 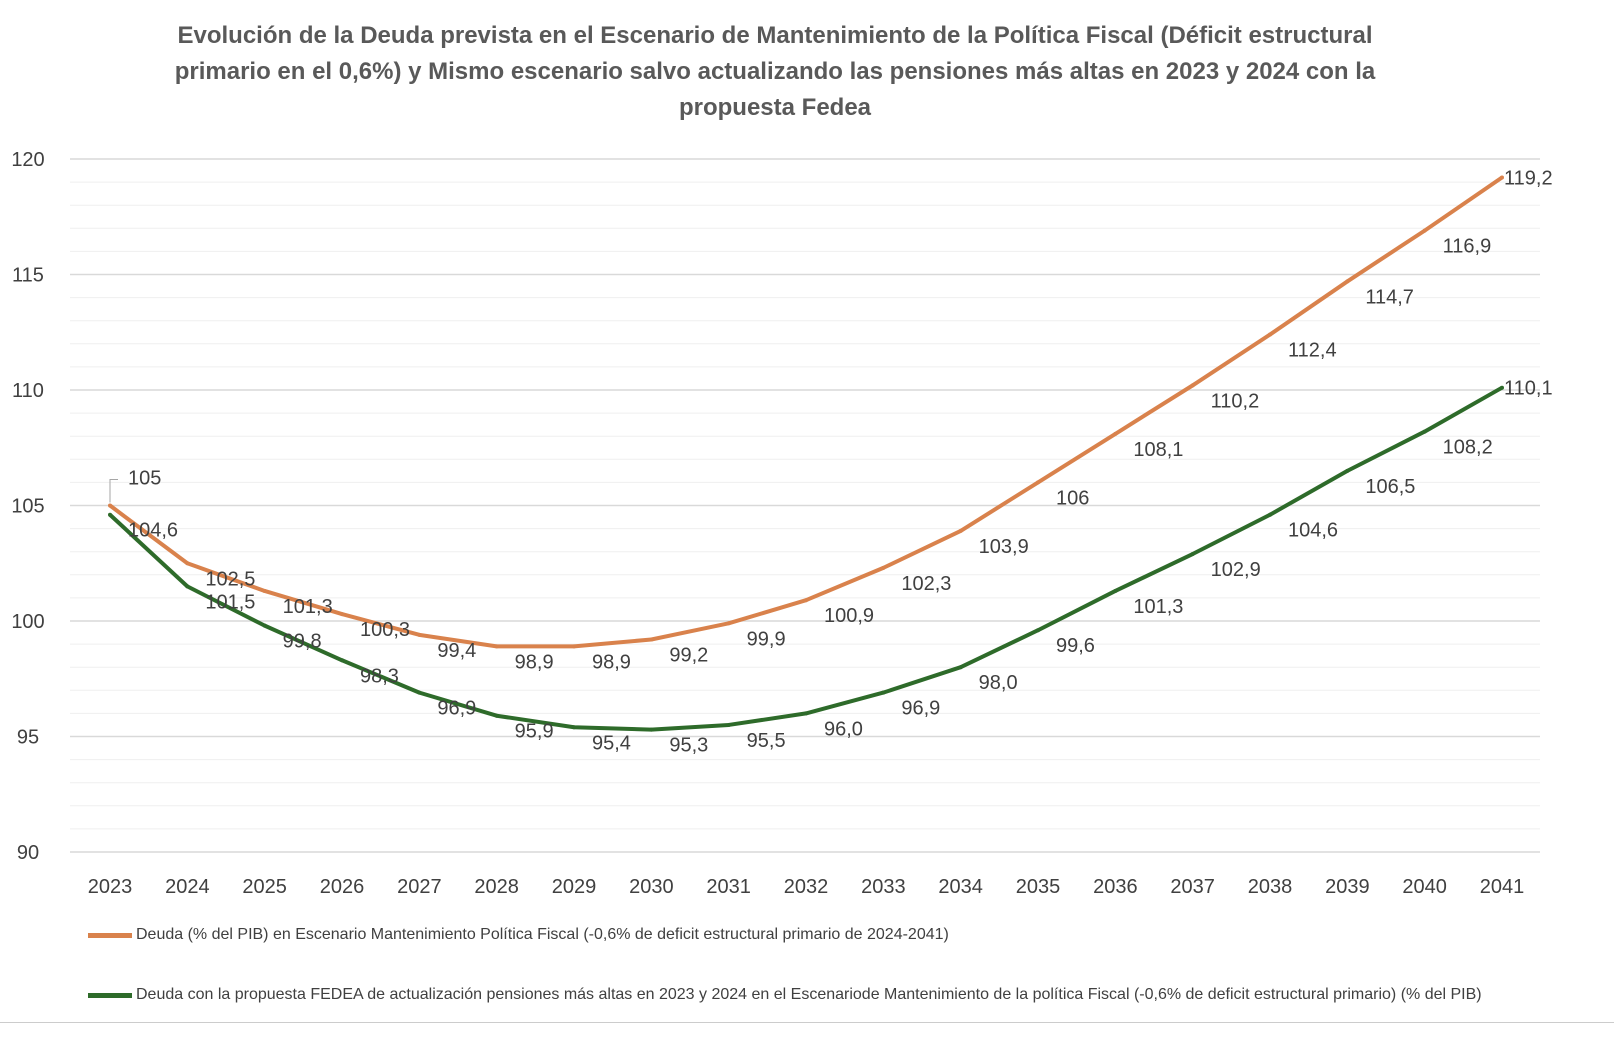 What do you see at coordinates (688, 746) in the screenshot?
I see `data-label: 95,3` at bounding box center [688, 746].